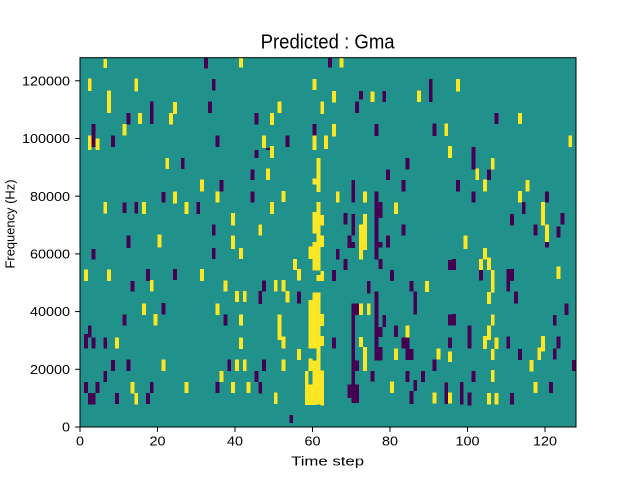 The width and height of the screenshot is (640, 480). Describe the element at coordinates (50, 254) in the screenshot. I see `svg-text: 60000` at that location.